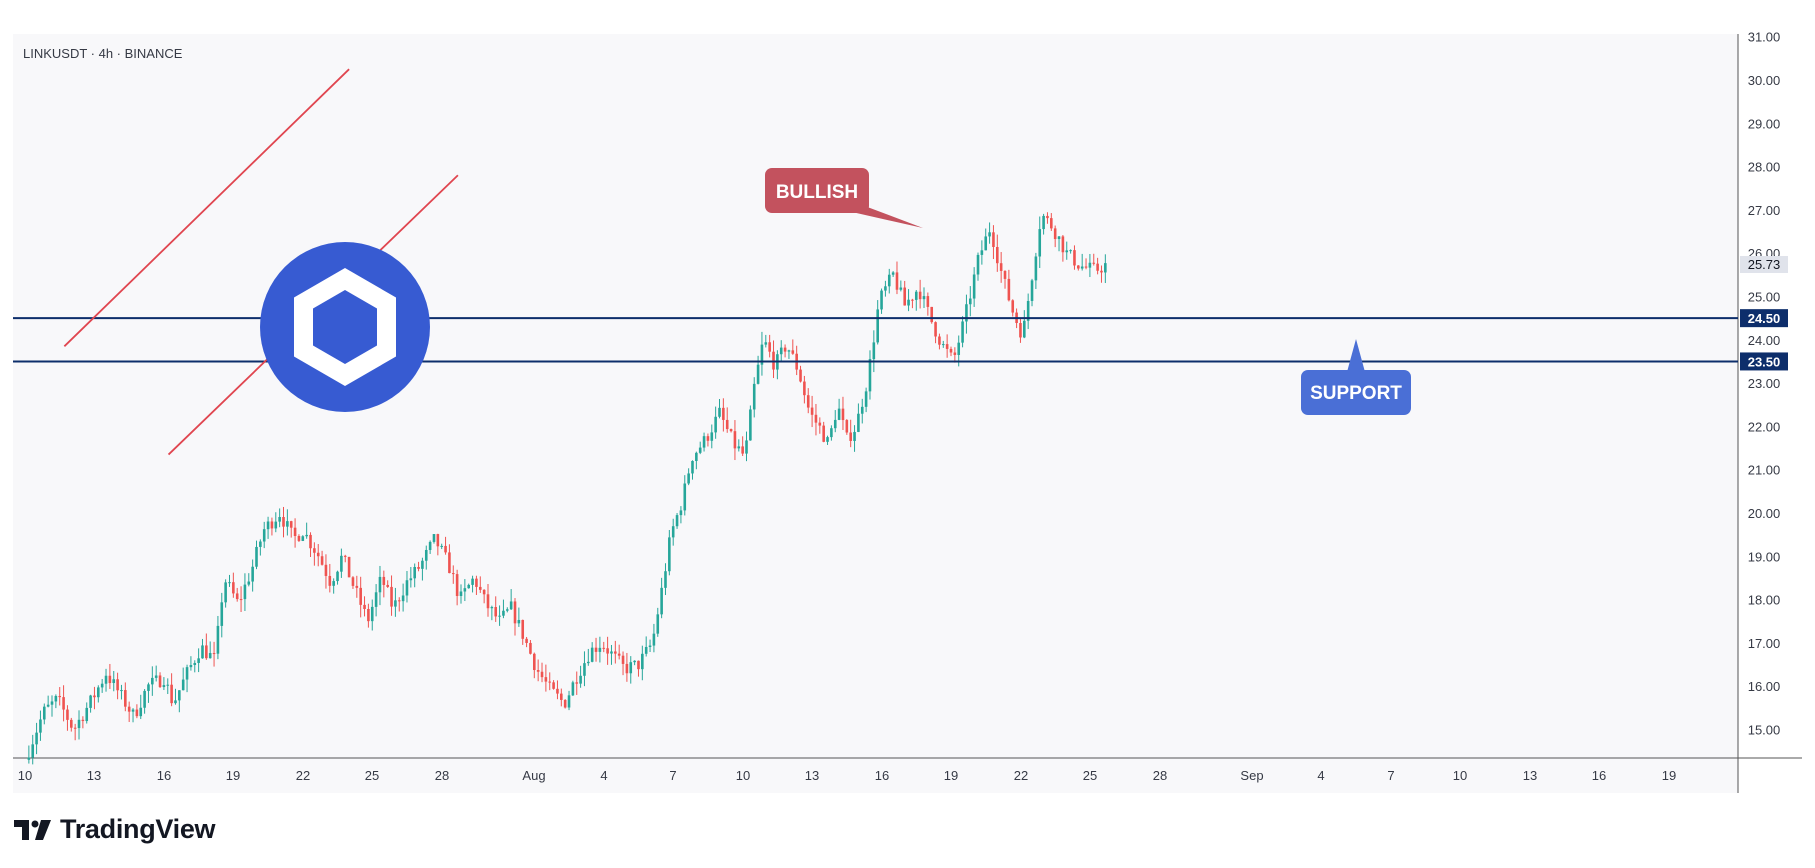  I want to click on bullish-callout: BULLISH, so click(844, 198).